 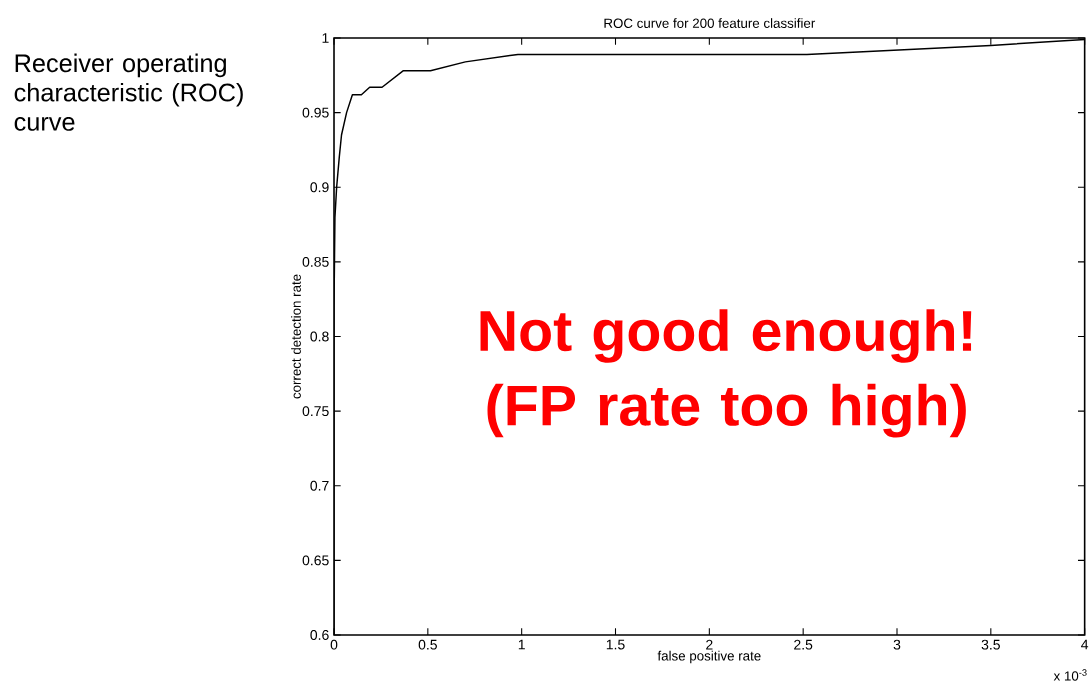 I want to click on text: Receiver operating characteristic (ROC) curve, so click(x=128, y=92).